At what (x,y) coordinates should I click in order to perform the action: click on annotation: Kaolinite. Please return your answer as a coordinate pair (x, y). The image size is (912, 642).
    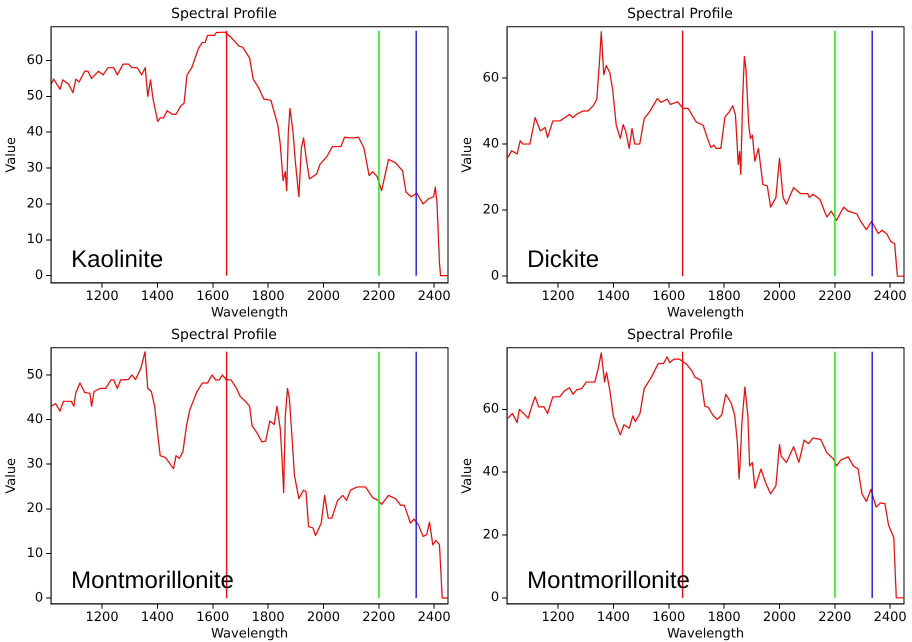
    Looking at the image, I should click on (117, 259).